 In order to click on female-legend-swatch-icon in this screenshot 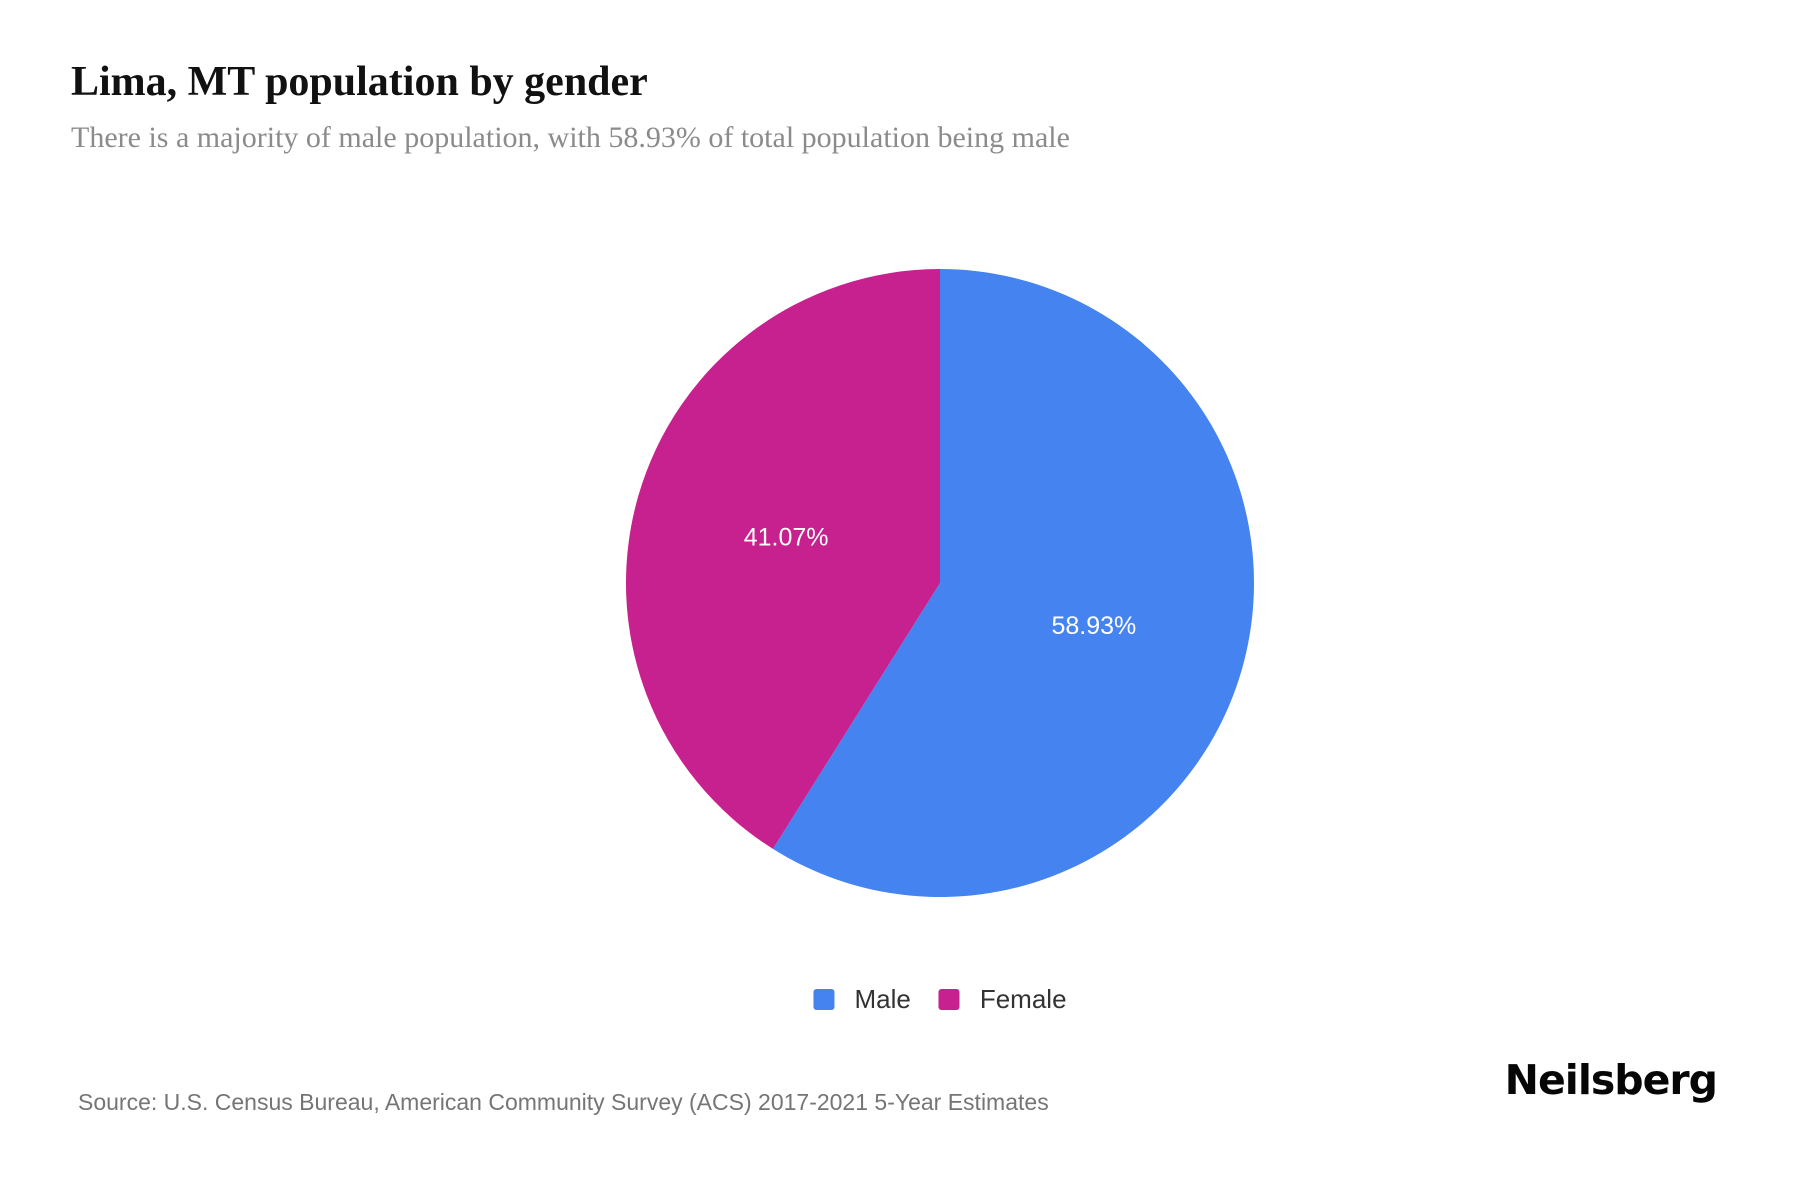, I will do `click(949, 999)`.